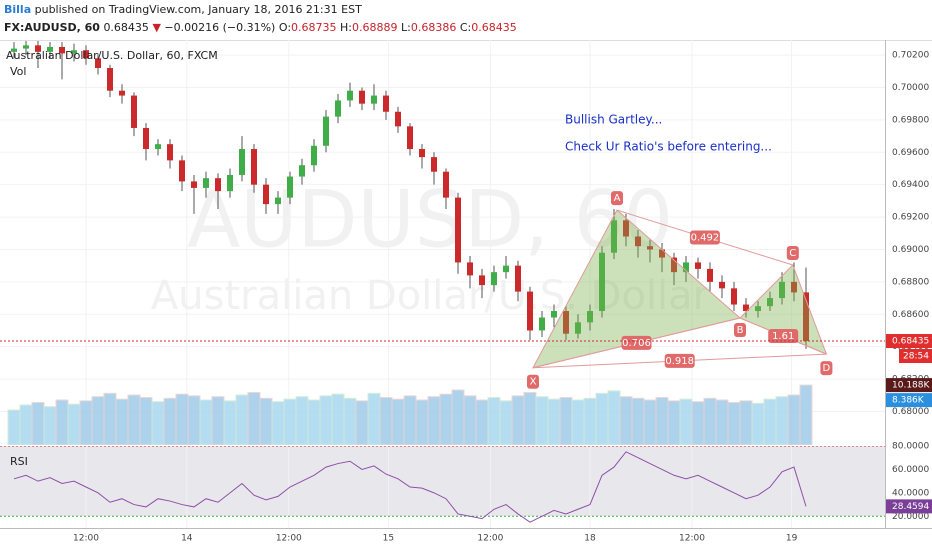 This screenshot has width=932, height=550. Describe the element at coordinates (792, 539) in the screenshot. I see `x-tick-label: 19` at that location.